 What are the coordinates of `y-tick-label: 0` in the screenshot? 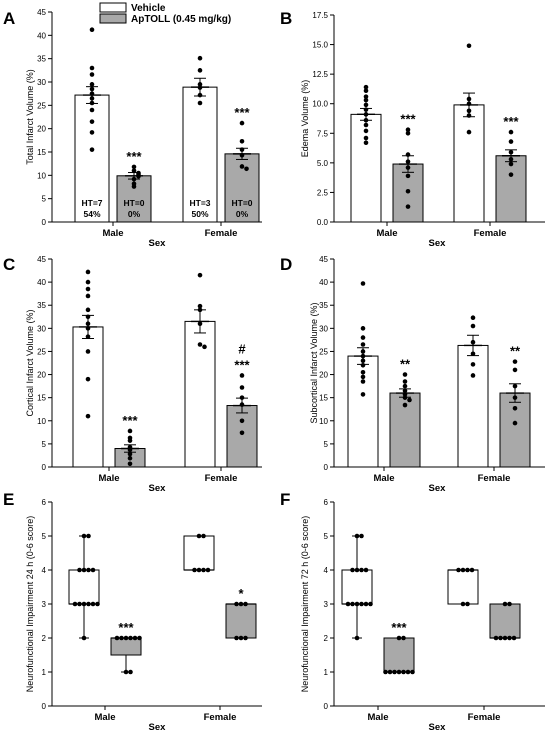 It's located at (326, 467).